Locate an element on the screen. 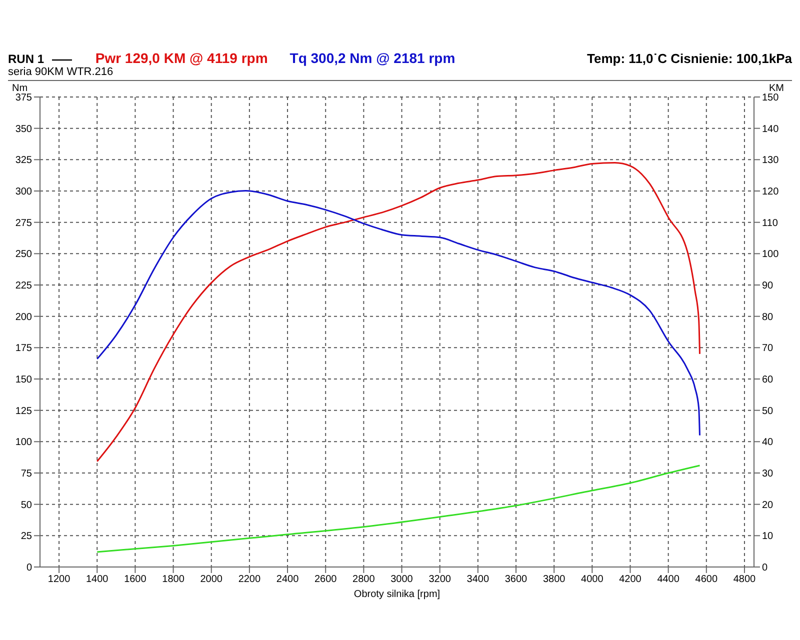 The height and width of the screenshot is (640, 800). y2-tick-label: 150 is located at coordinates (771, 98).